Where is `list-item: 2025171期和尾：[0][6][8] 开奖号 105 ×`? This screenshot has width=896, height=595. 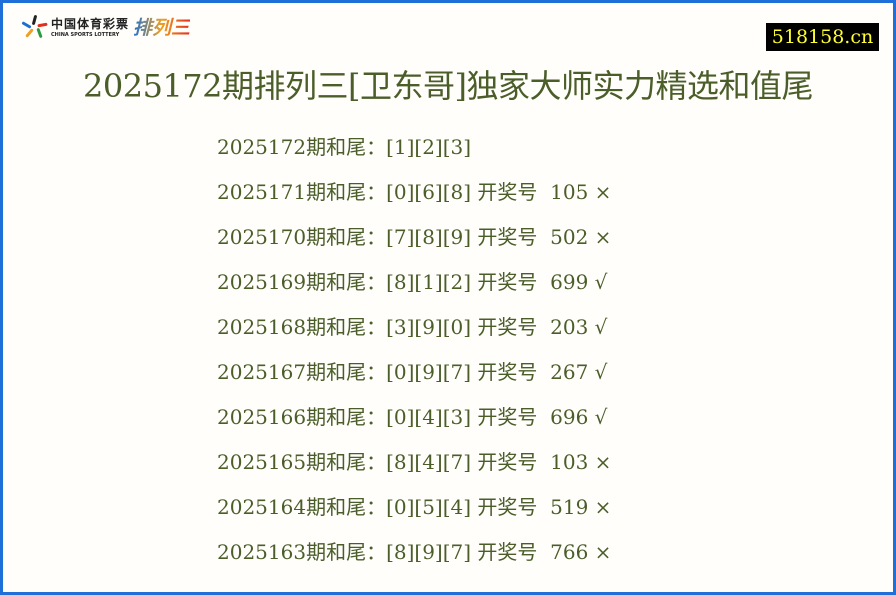
list-item: 2025171期和尾：[0][6][8] 开奖号 105 × is located at coordinates (414, 192).